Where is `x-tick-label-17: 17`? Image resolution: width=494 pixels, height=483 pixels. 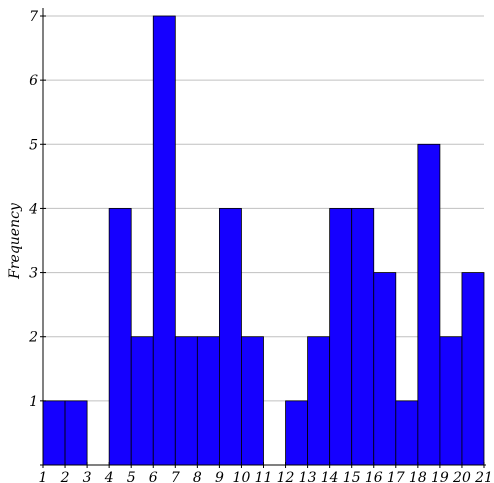 x-tick-label-17: 17 is located at coordinates (396, 476).